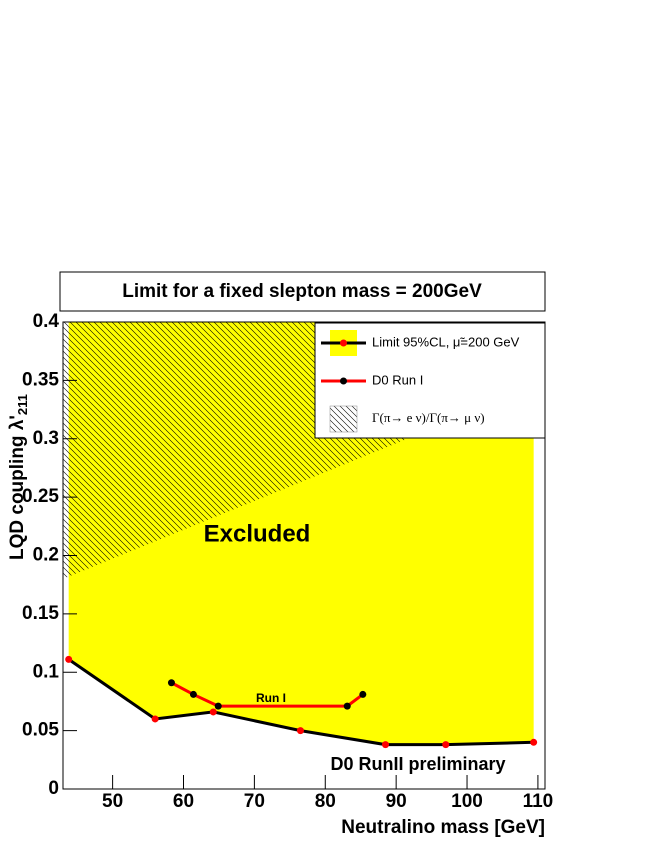 This screenshot has height=851, width=654. What do you see at coordinates (254, 801) in the screenshot?
I see `x-tick-label: 70` at bounding box center [254, 801].